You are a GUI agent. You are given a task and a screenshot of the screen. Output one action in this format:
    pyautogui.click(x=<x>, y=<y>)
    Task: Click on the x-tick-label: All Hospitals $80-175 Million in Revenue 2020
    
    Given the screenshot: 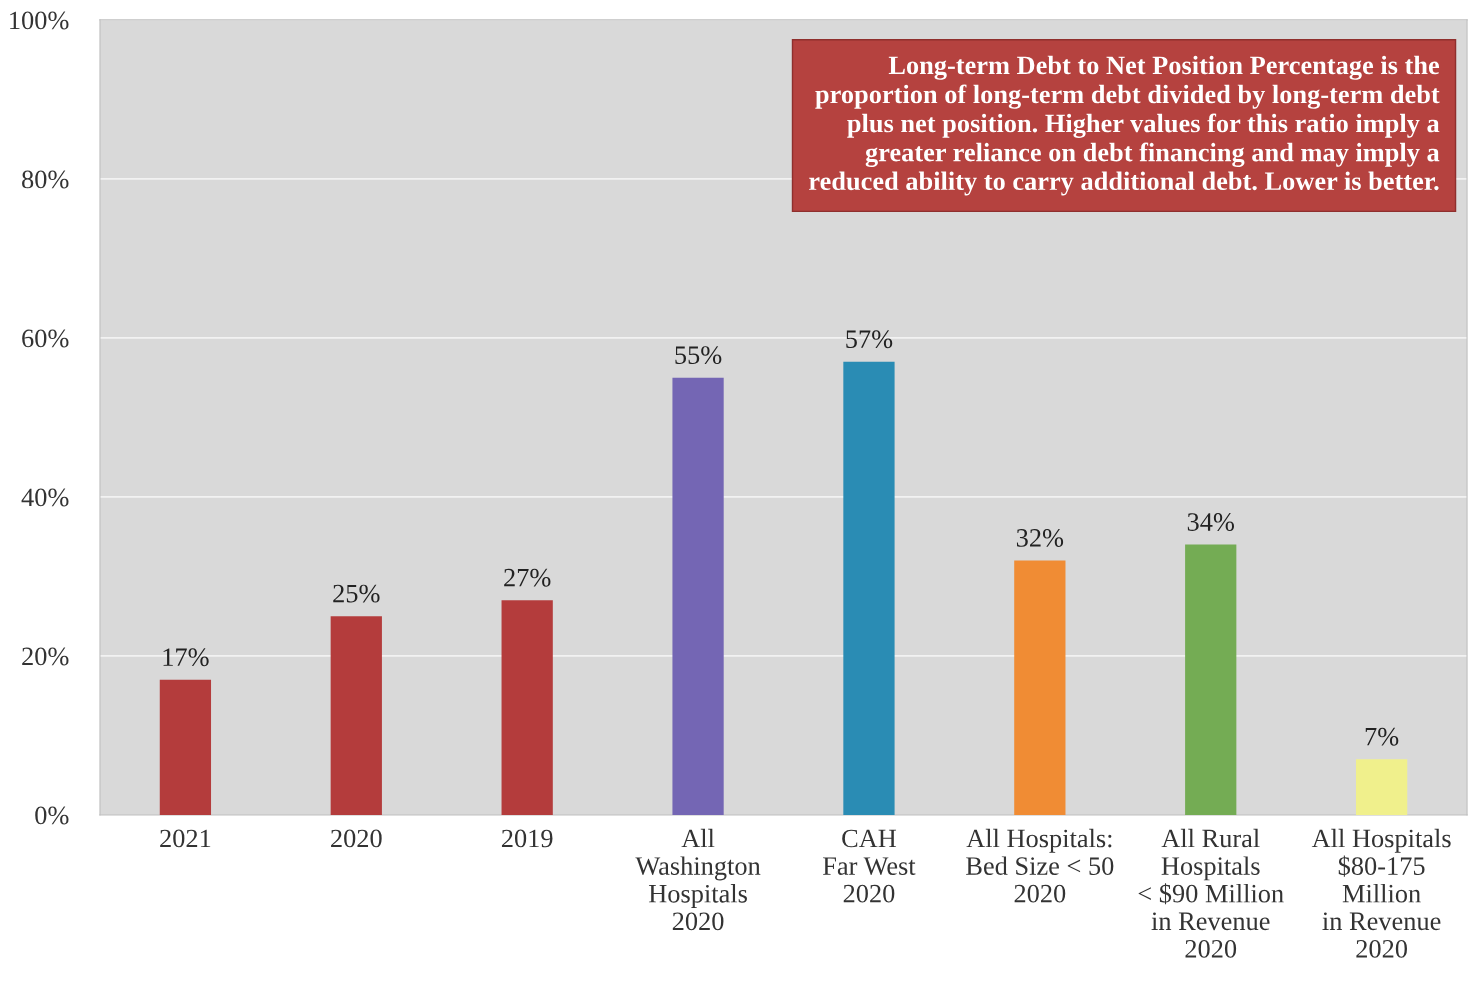 What is the action you would take?
    pyautogui.click(x=1381, y=893)
    